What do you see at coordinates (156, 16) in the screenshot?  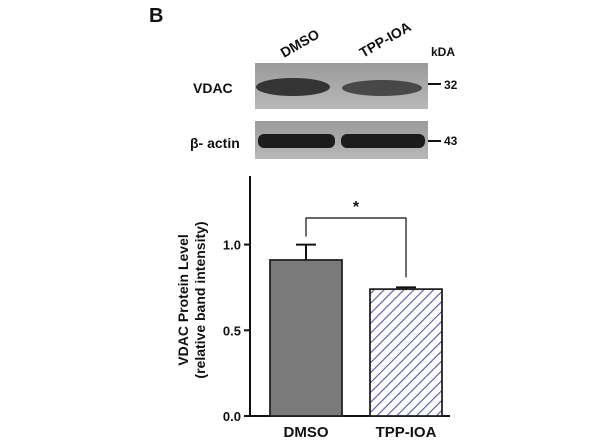 I see `panel-letter: B` at bounding box center [156, 16].